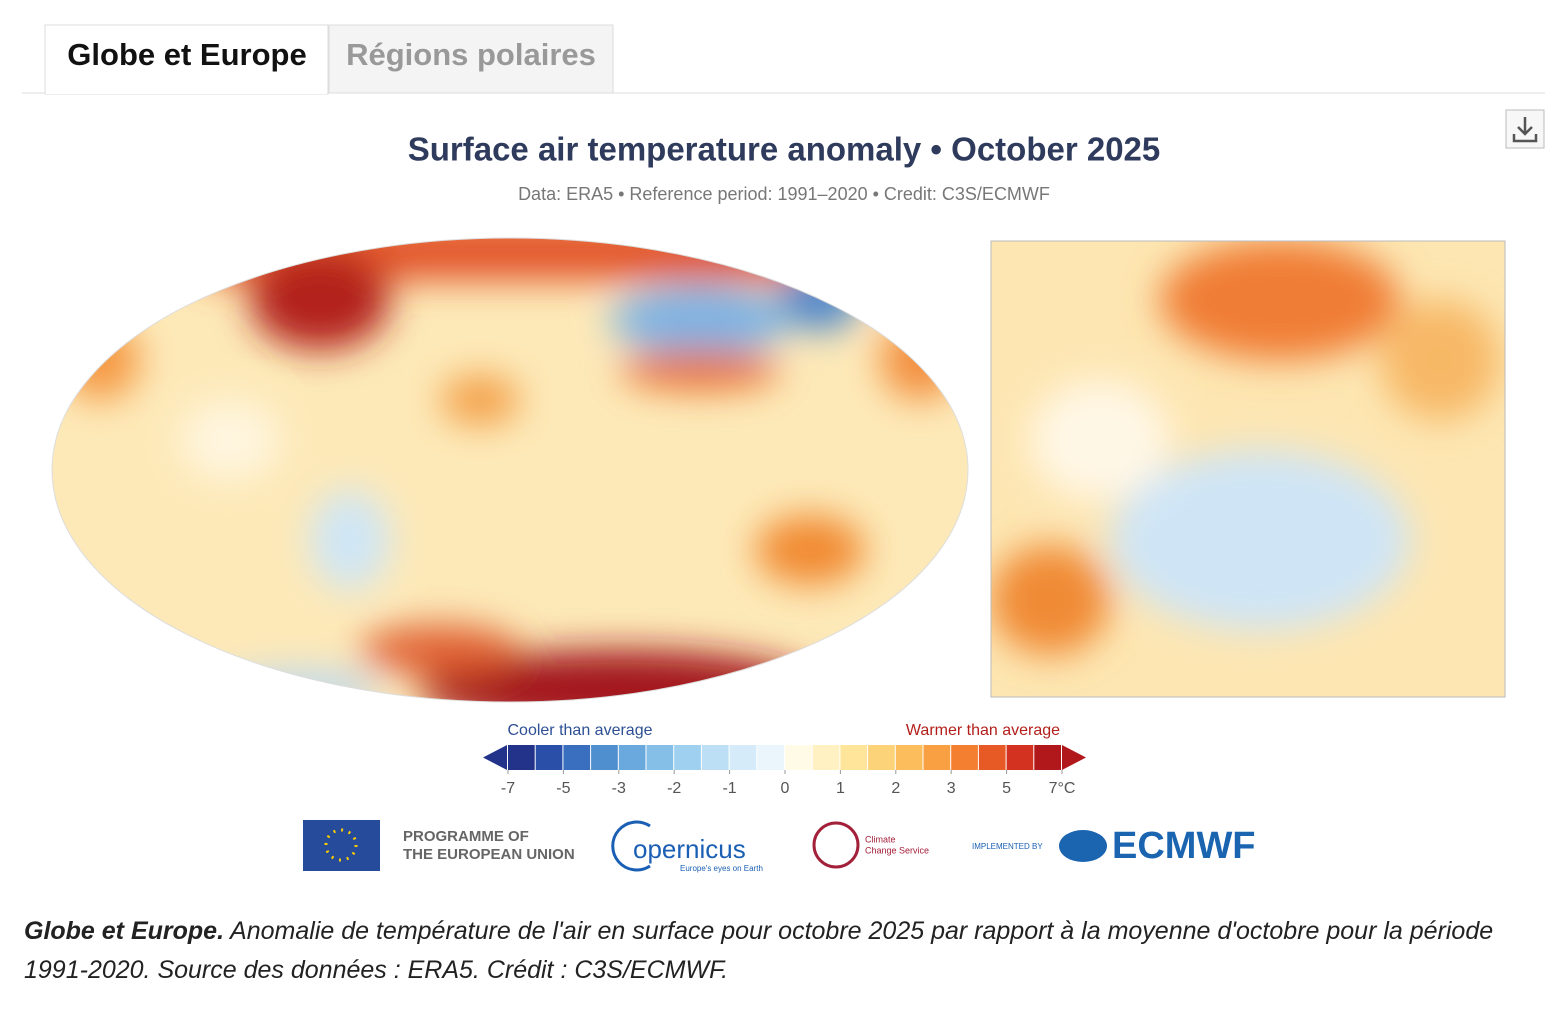 The width and height of the screenshot is (1564, 1009). I want to click on tick-label: 5, so click(1006, 788).